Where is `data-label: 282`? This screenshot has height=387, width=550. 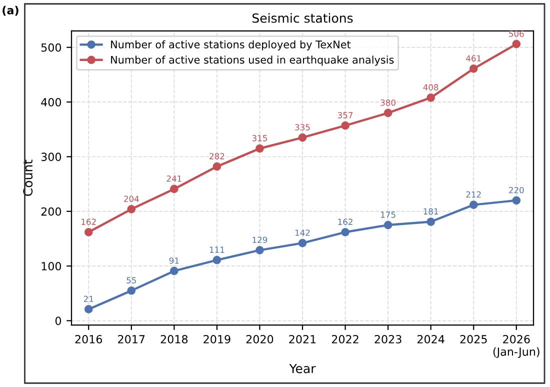 data-label: 282 is located at coordinates (217, 156).